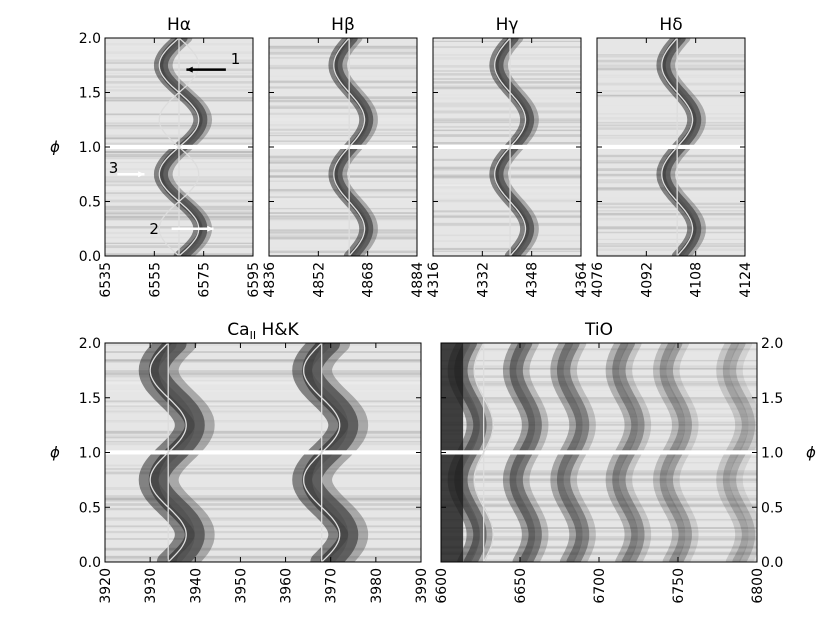  What do you see at coordinates (106, 280) in the screenshot?
I see `x-tick-label: 6535` at bounding box center [106, 280].